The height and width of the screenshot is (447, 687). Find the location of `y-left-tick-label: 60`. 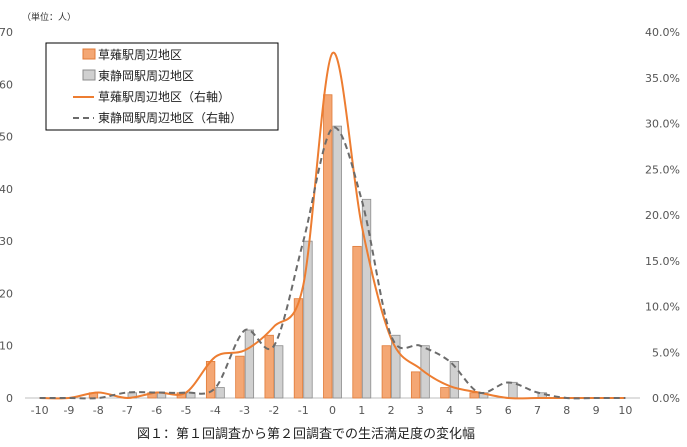

y-left-tick-label: 60 is located at coordinates (6, 84).